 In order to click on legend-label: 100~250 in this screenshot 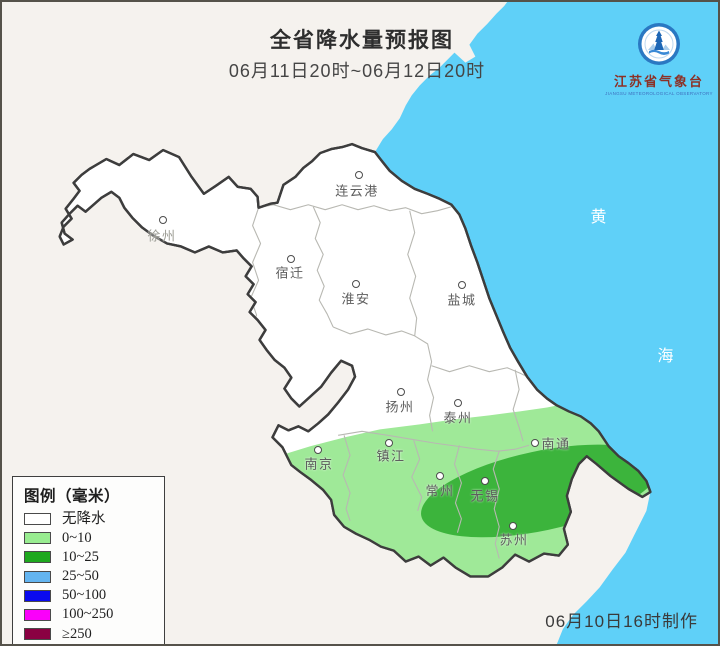, I will do `click(88, 614)`.